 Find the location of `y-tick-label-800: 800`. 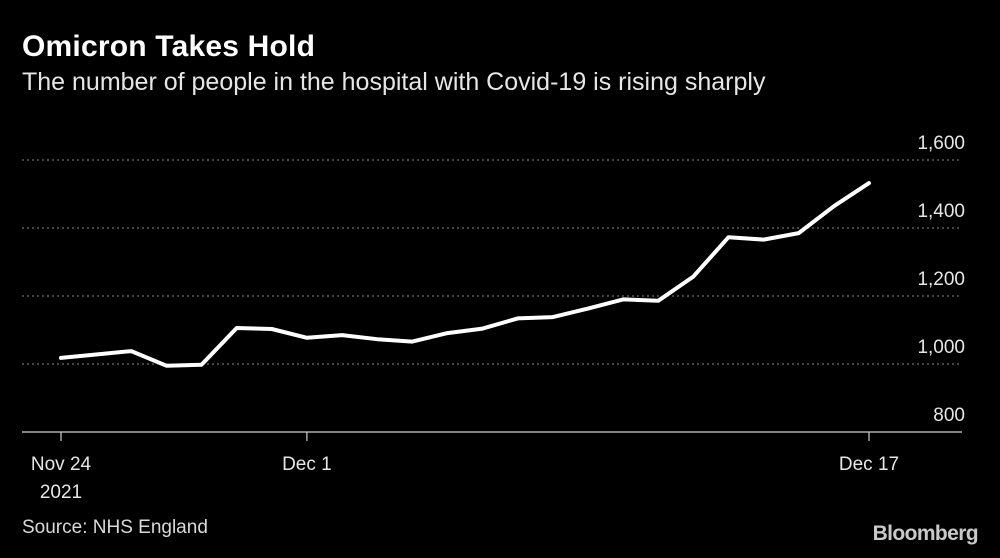

y-tick-label-800: 800 is located at coordinates (949, 415).